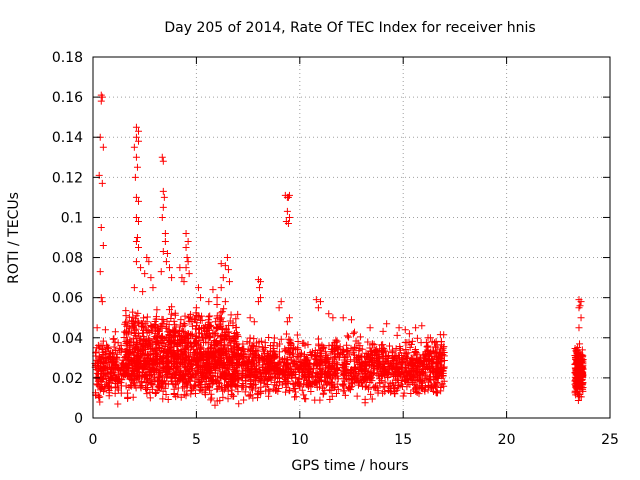 Image resolution: width=640 pixels, height=480 pixels. What do you see at coordinates (72, 218) in the screenshot?
I see `y-tick-label: 0.1` at bounding box center [72, 218].